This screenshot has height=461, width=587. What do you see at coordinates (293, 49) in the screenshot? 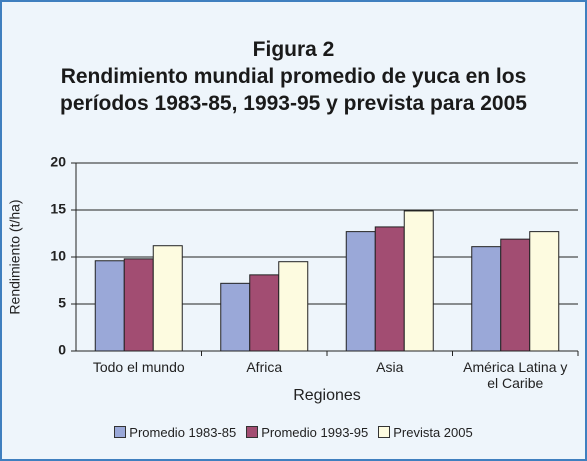
I see `chart-title: Figura 2` at bounding box center [293, 49].